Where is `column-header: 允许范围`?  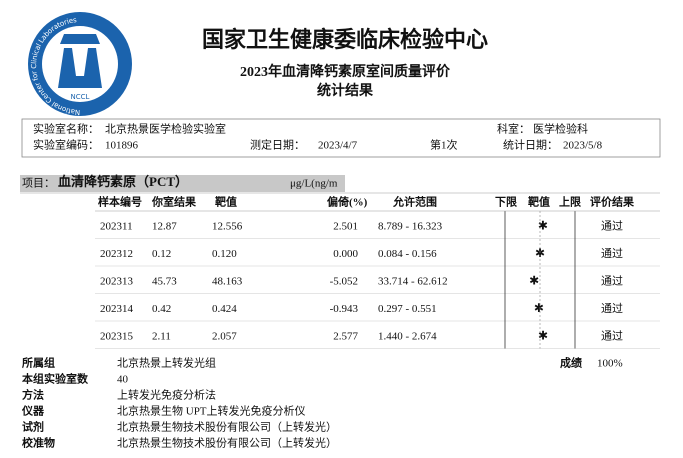
column-header: 允许范围 is located at coordinates (414, 202).